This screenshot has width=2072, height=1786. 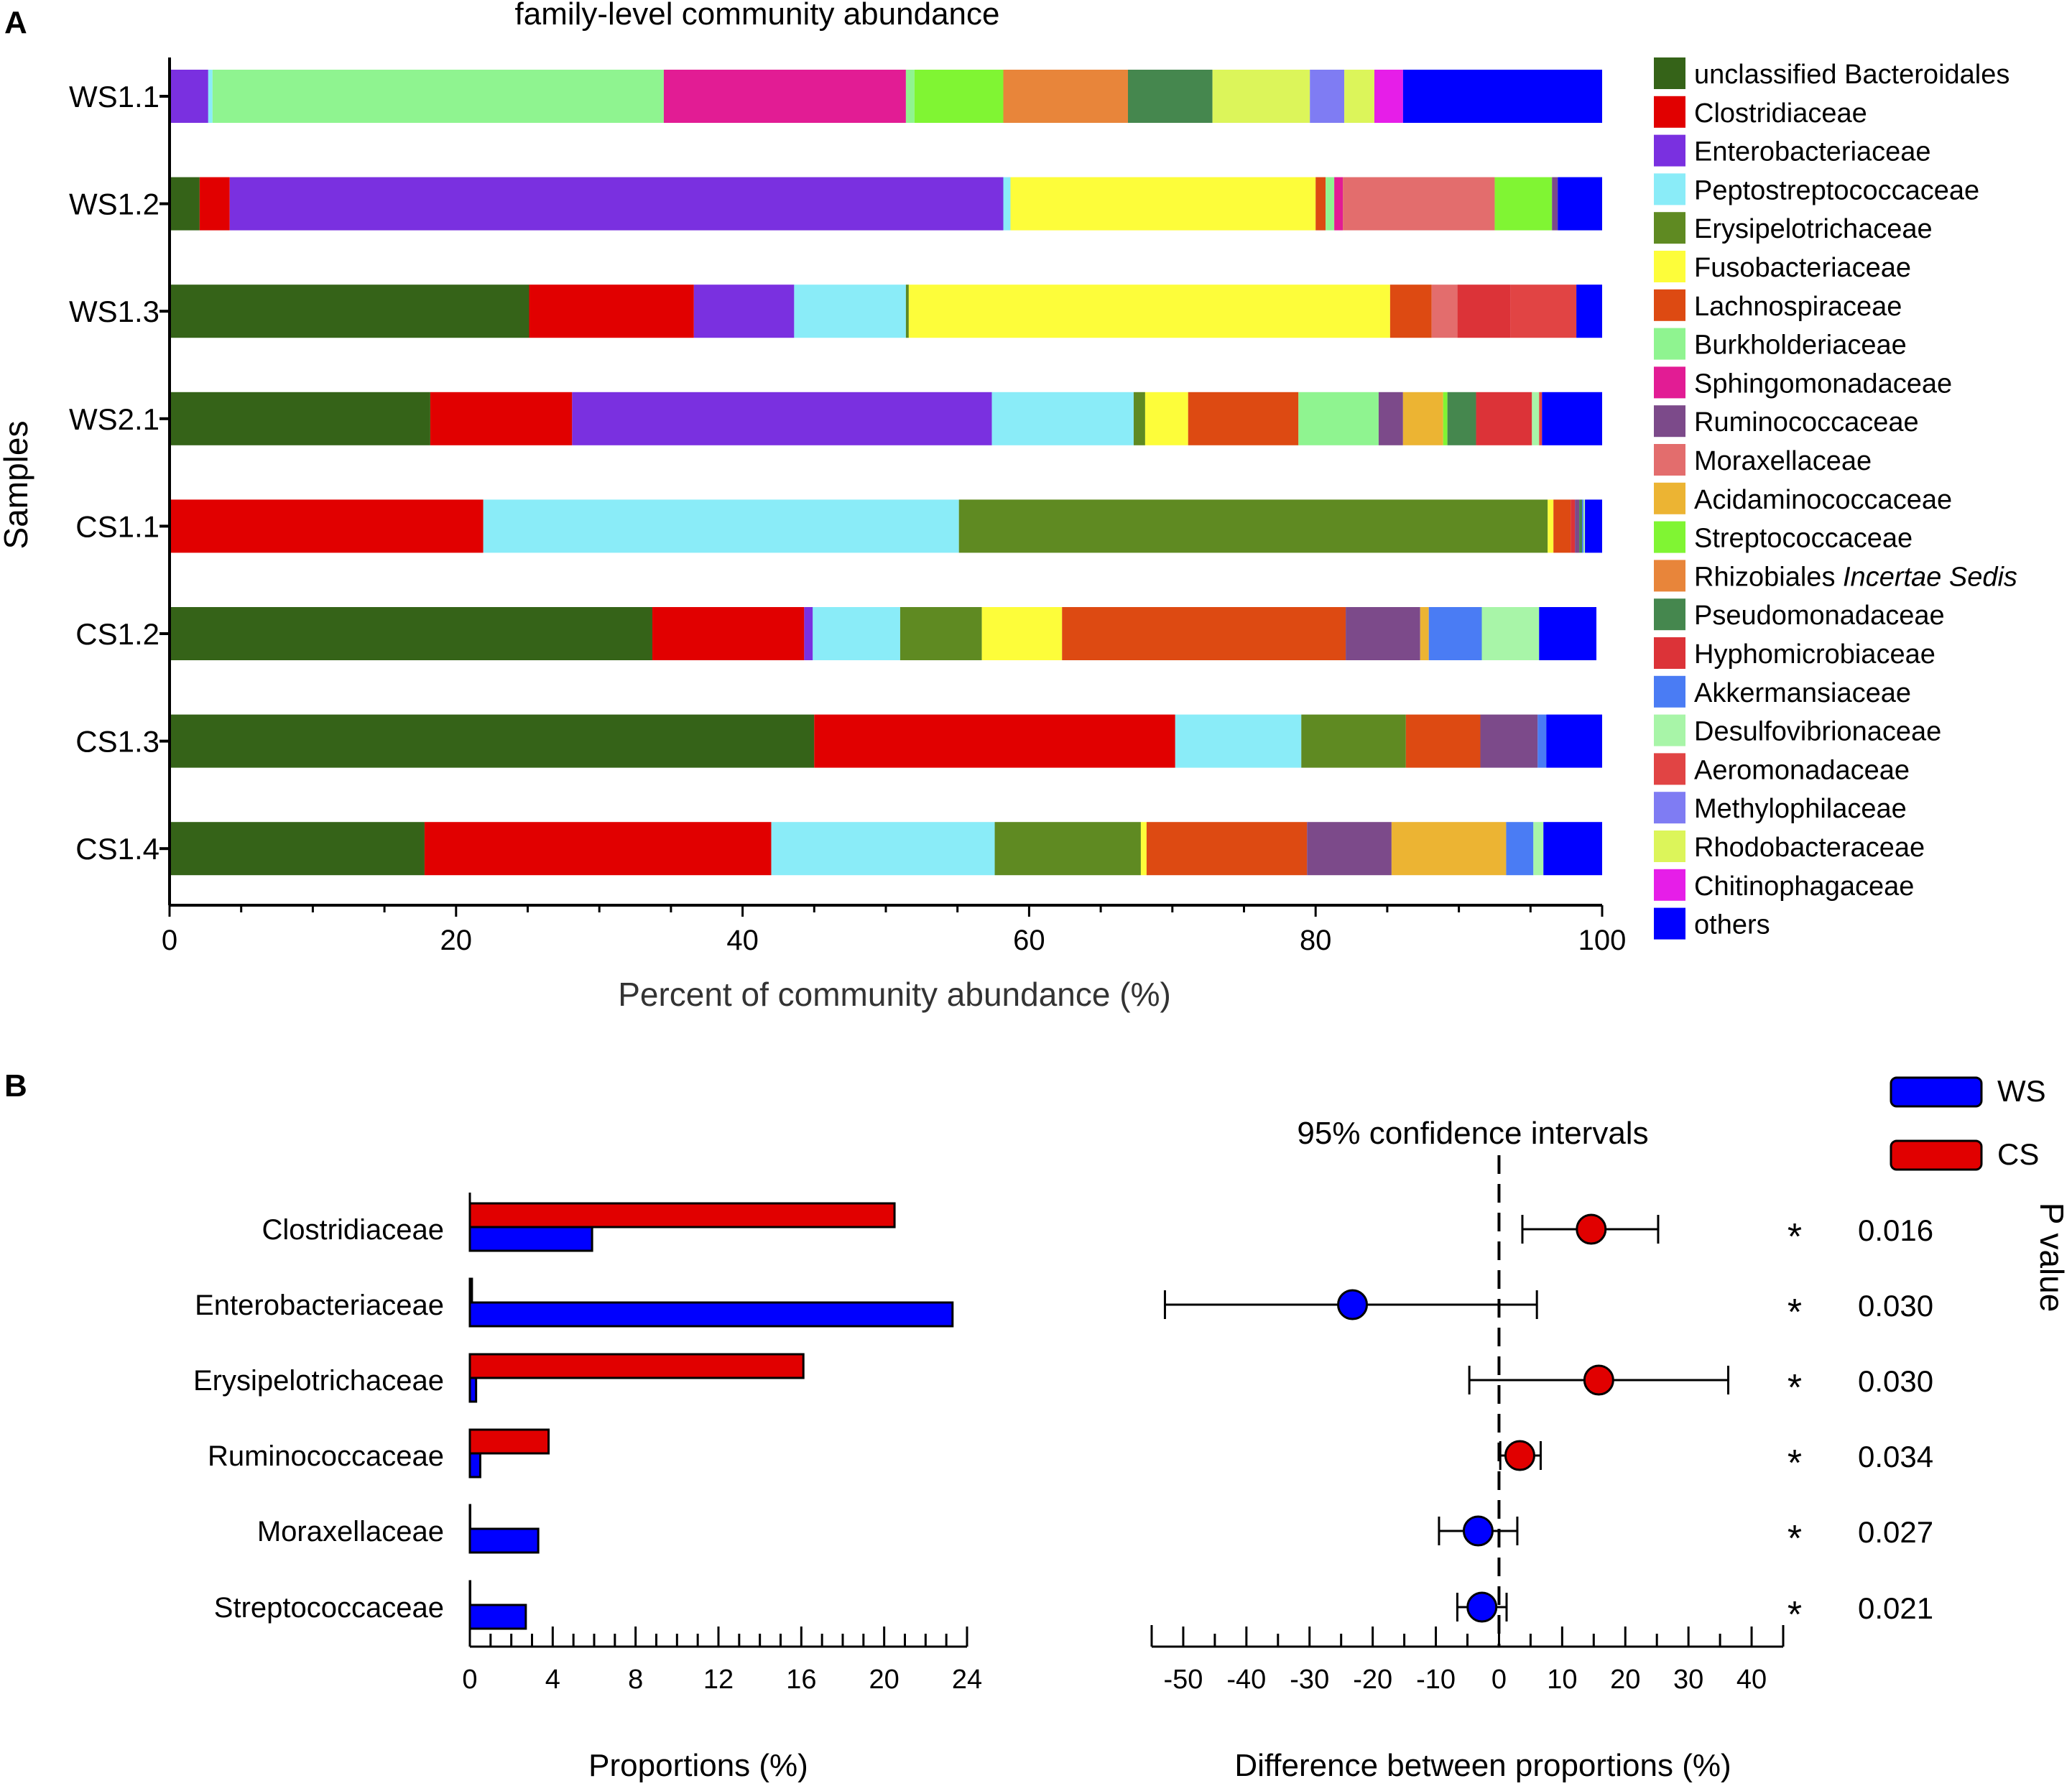 What do you see at coordinates (1467, 1660) in the screenshot?
I see `difference-axis: -50 -40 -30 -20 -10 0 10 20 30 40` at bounding box center [1467, 1660].